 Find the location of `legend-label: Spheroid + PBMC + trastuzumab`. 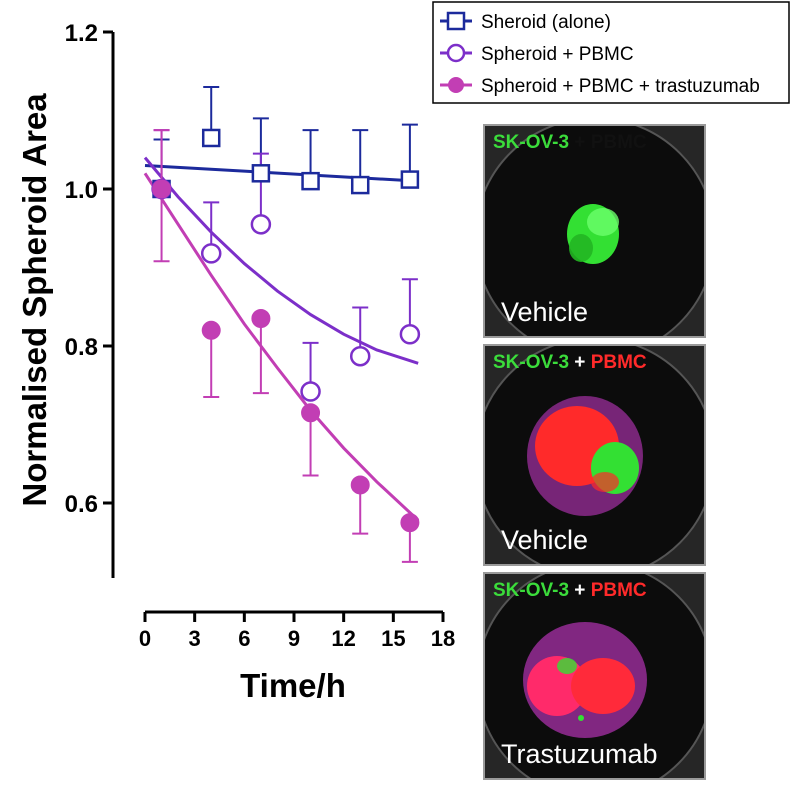

legend-label: Spheroid + PBMC + trastuzumab is located at coordinates (620, 86).